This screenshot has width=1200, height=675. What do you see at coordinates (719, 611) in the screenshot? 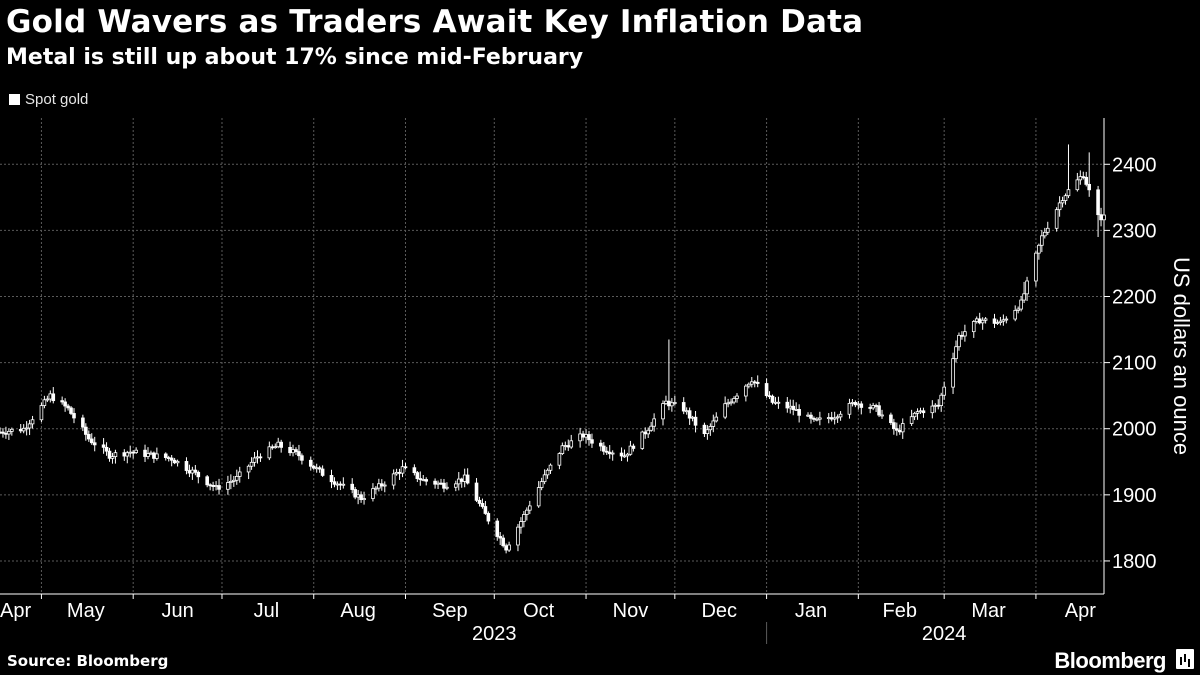
I see `x-tick-label-8: Dec` at bounding box center [719, 611].